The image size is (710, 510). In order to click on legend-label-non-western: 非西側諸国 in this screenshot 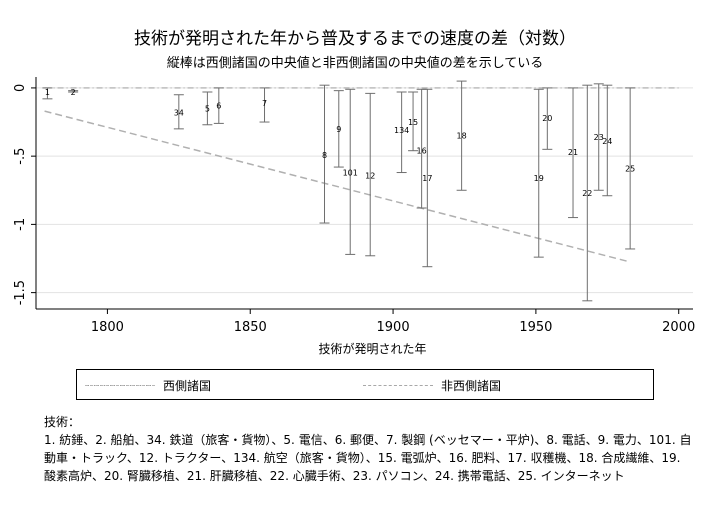, I will do `click(471, 386)`.